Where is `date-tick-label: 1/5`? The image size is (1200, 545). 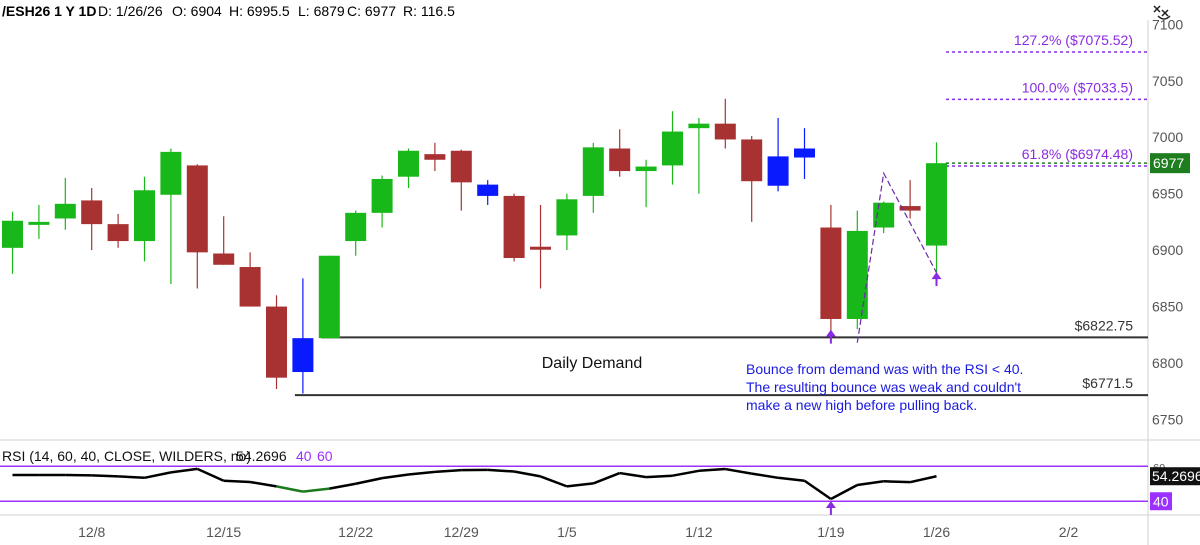
date-tick-label: 1/5 is located at coordinates (567, 532).